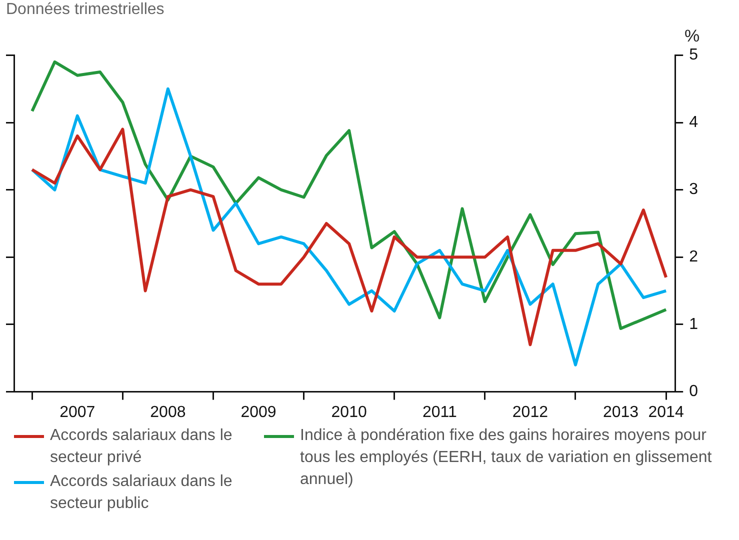 This screenshot has width=739, height=540. I want to click on x-tick-label: 2014, so click(666, 412).